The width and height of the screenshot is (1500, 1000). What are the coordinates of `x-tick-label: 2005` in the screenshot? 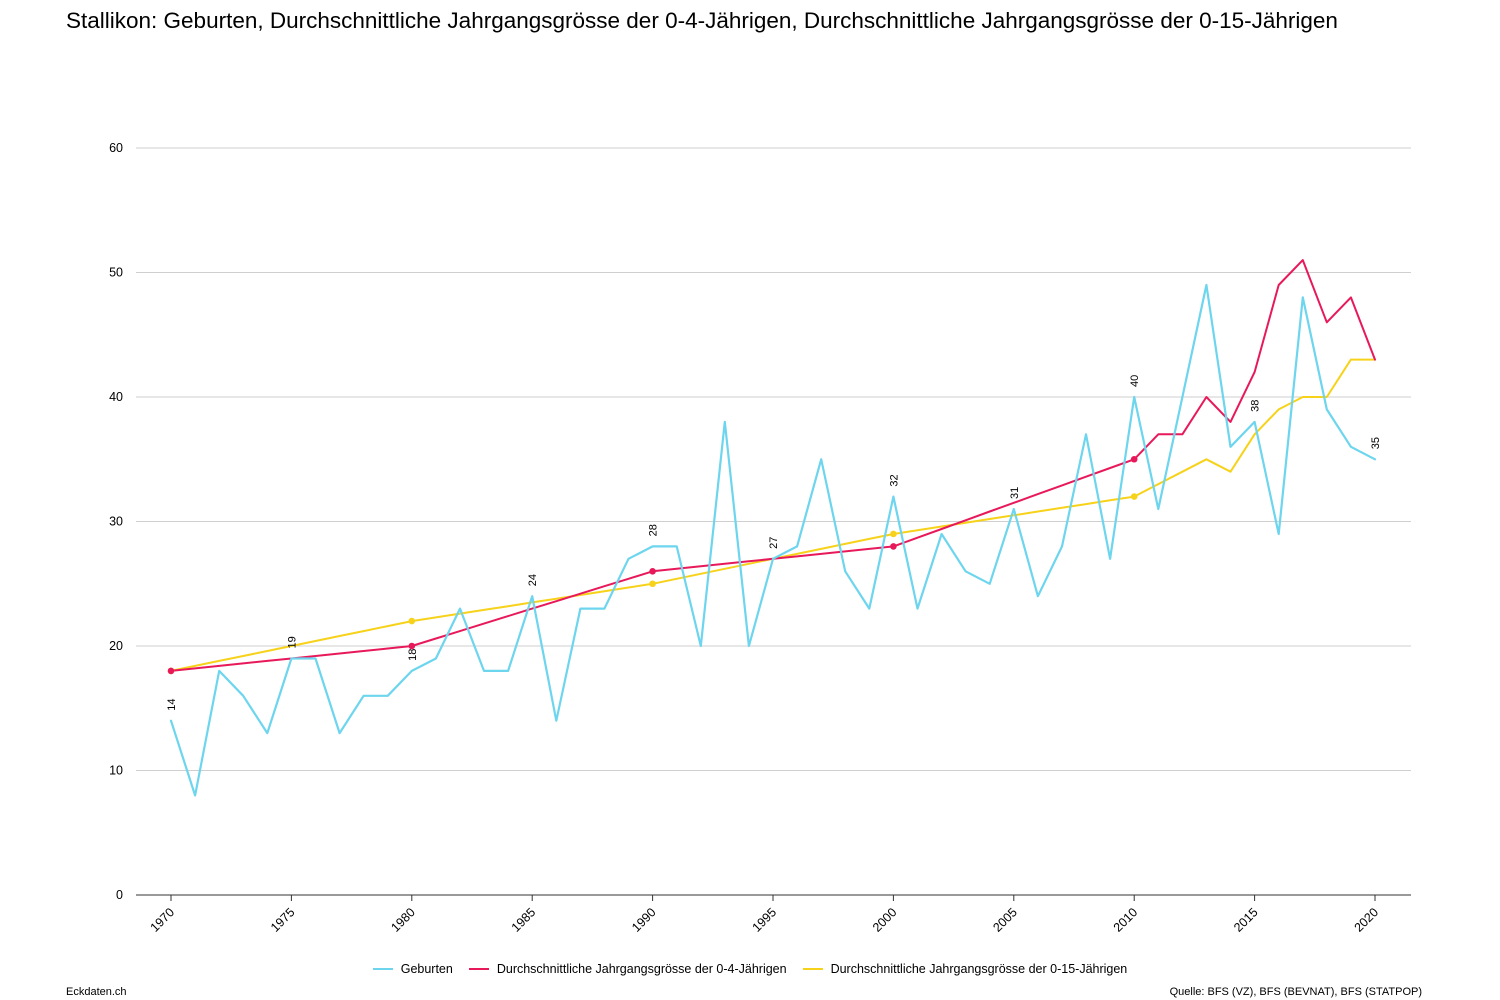 It's located at (1005, 920).